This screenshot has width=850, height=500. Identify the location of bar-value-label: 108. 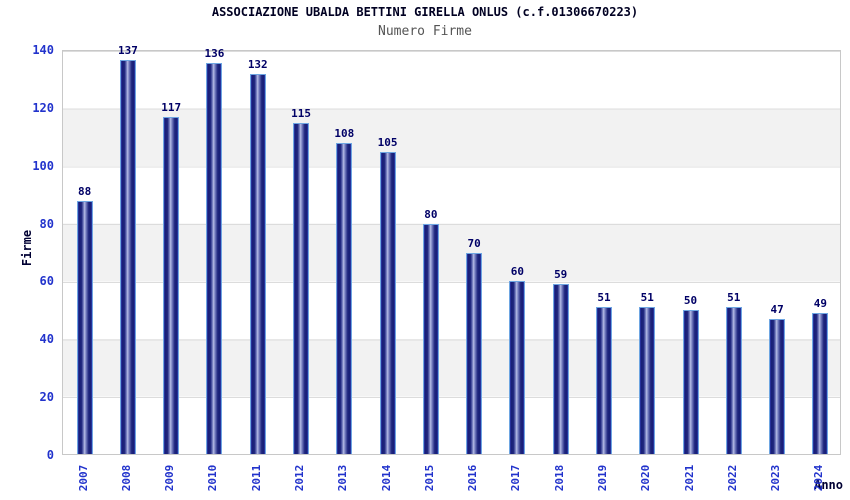
(344, 134).